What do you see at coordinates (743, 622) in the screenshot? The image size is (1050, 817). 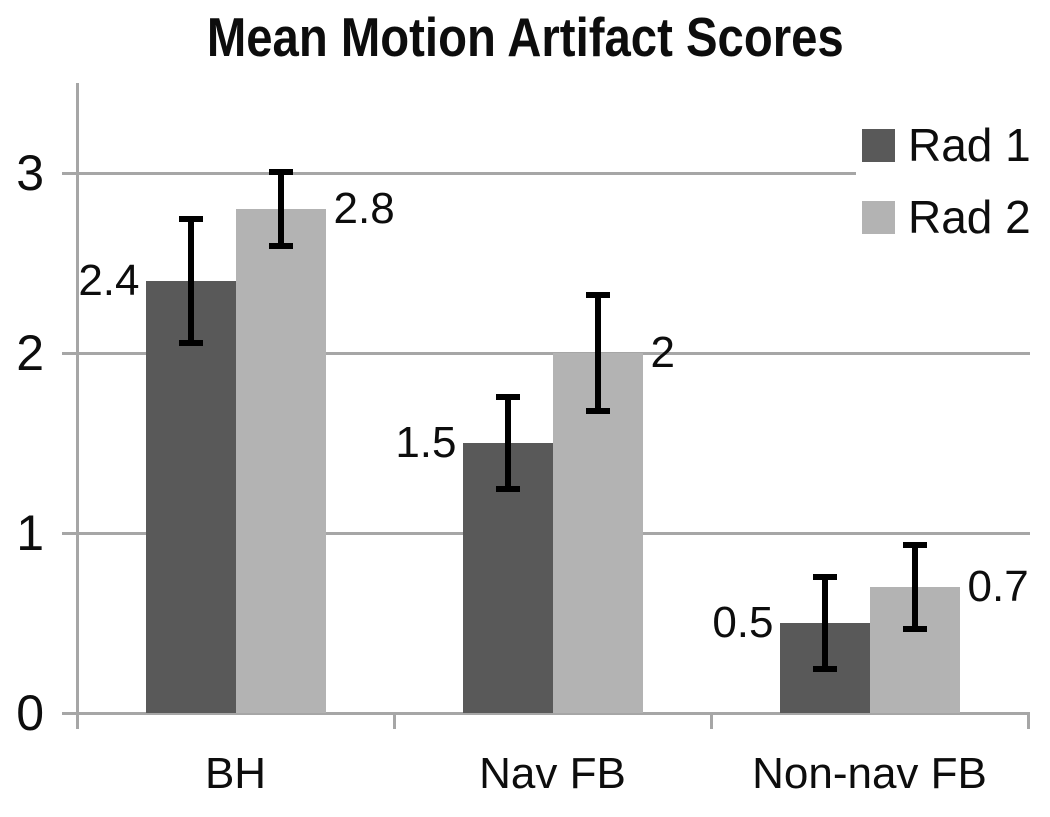 I see `data-label: 0.5` at bounding box center [743, 622].